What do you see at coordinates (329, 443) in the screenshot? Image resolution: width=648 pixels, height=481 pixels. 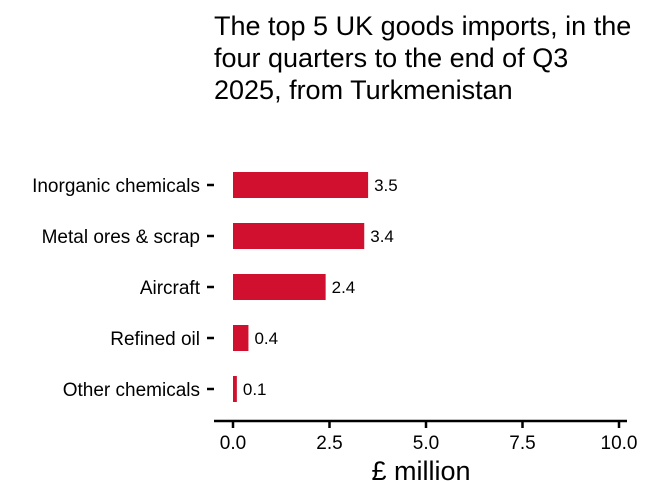 I see `x-tick-label: 2.5` at bounding box center [329, 443].